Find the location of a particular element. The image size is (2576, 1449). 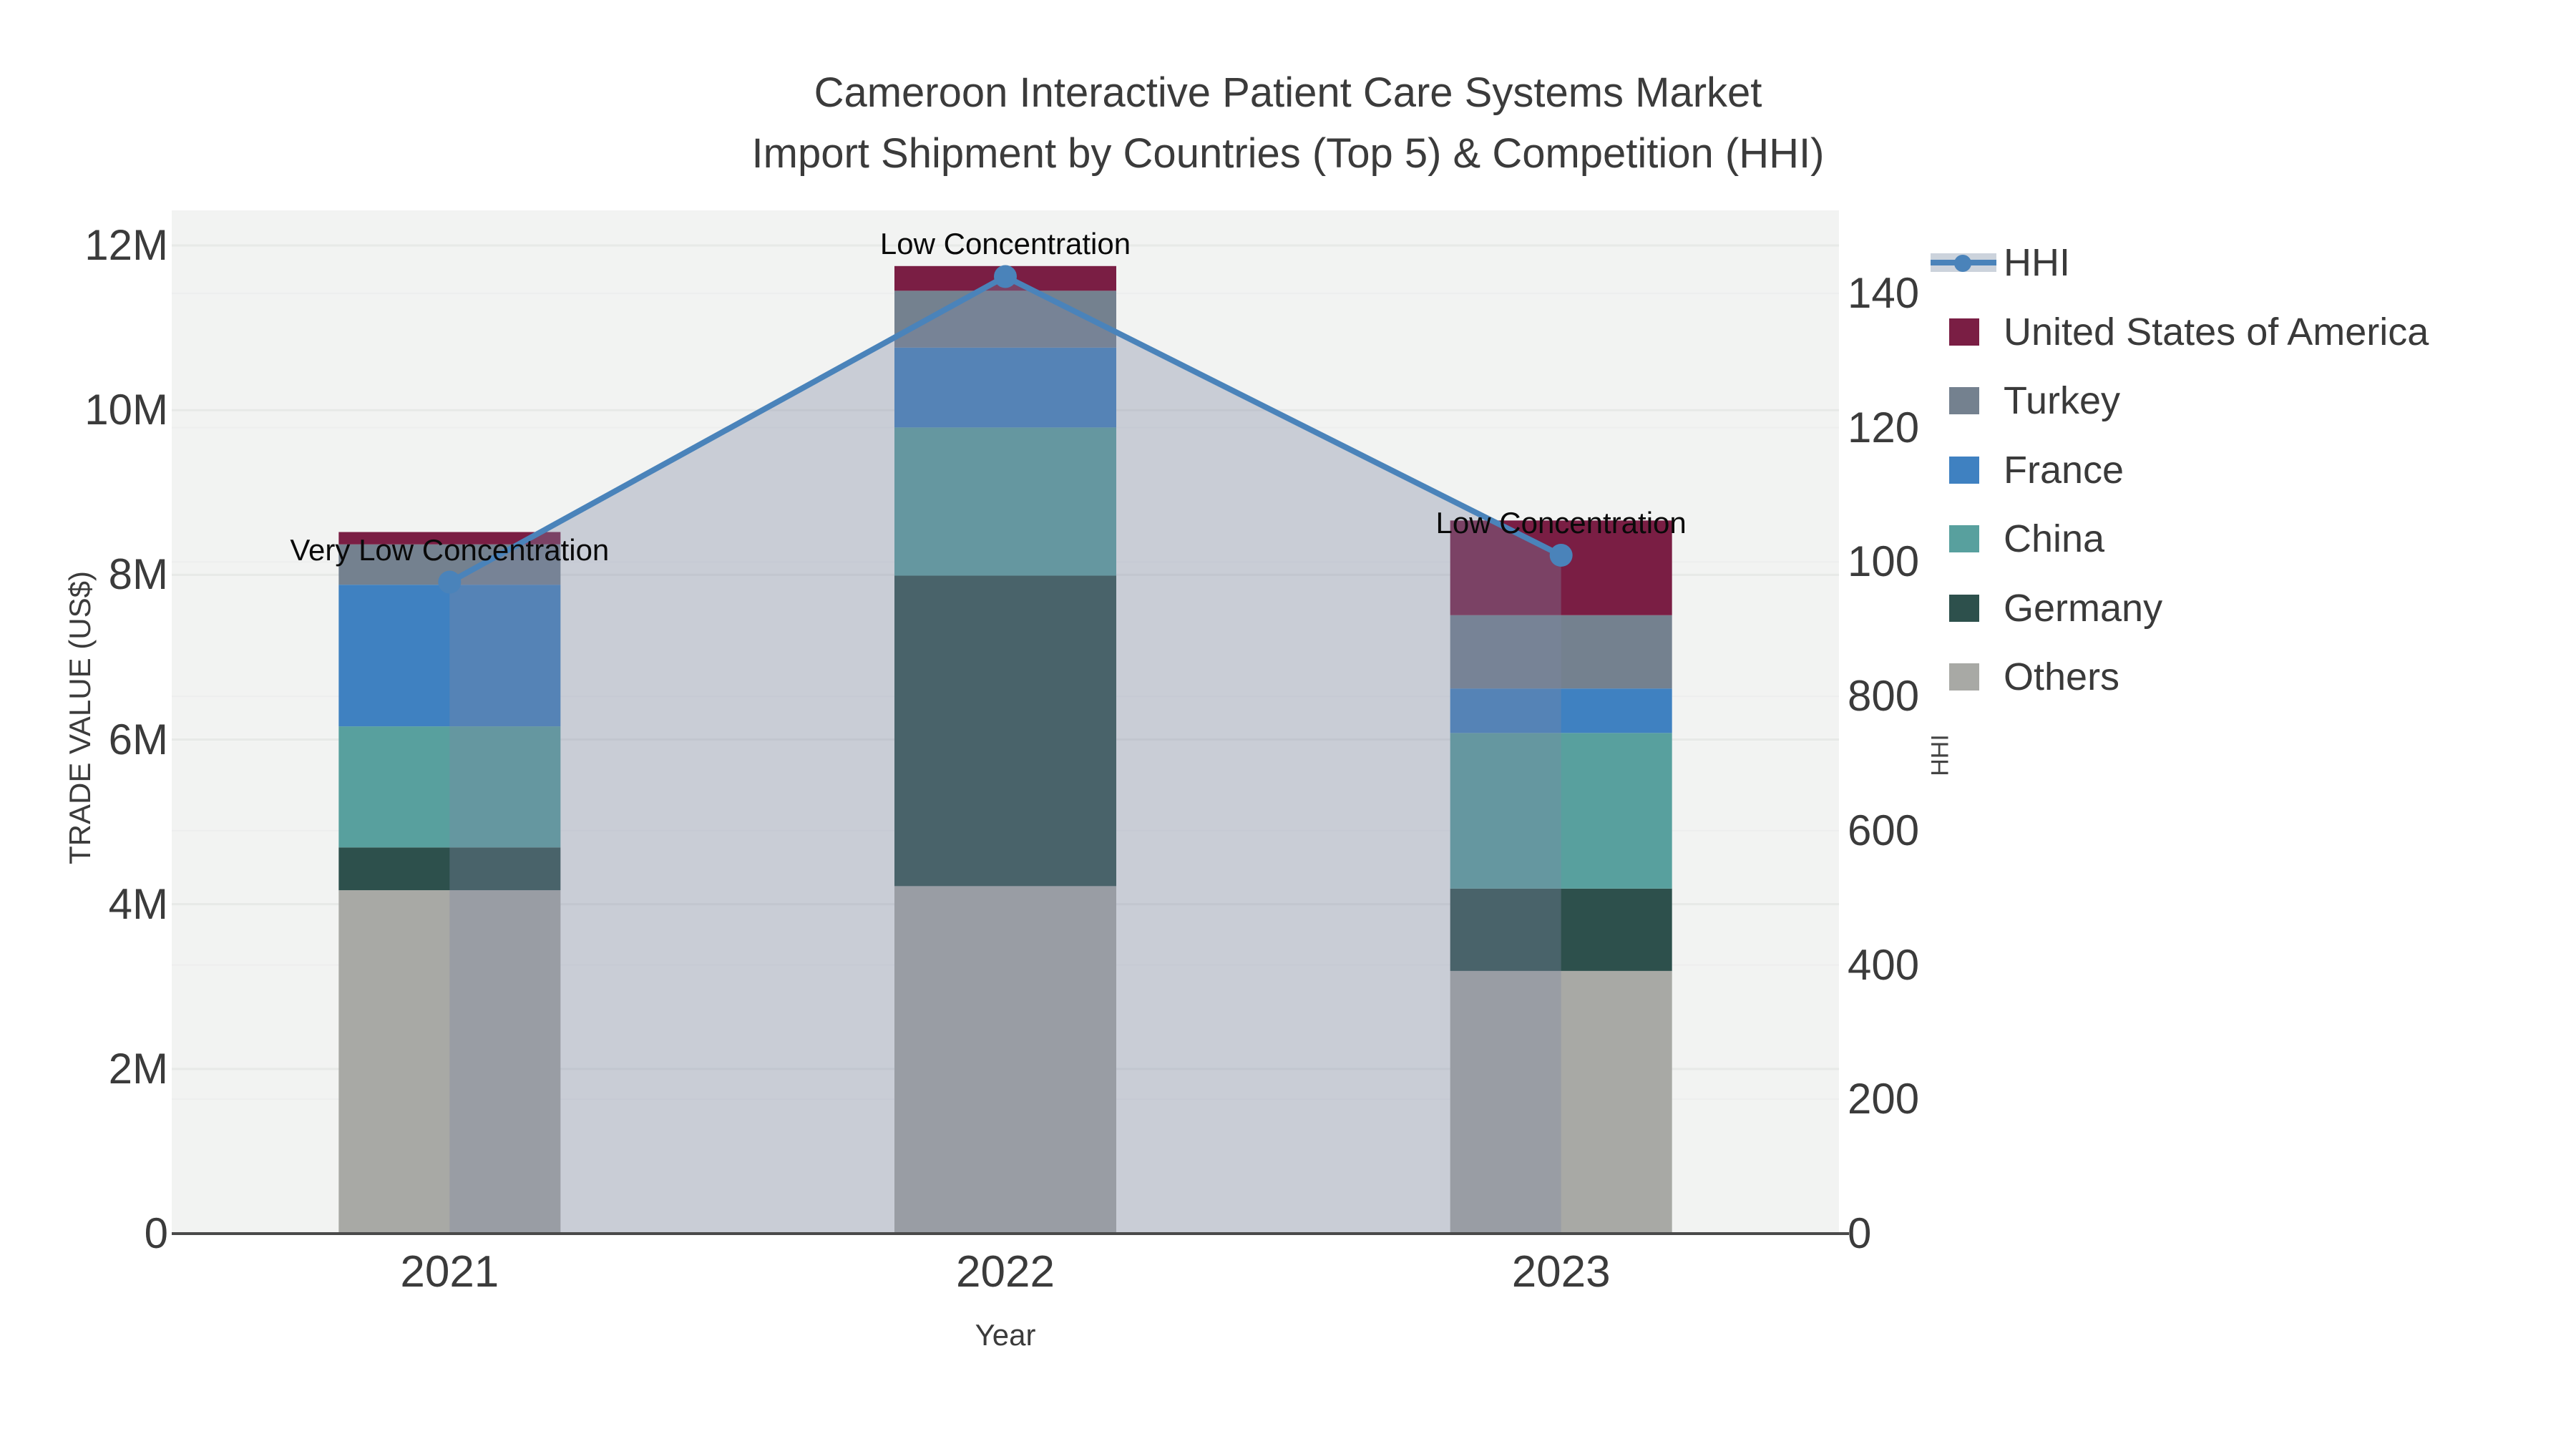

legend-label: China is located at coordinates (2054, 538).